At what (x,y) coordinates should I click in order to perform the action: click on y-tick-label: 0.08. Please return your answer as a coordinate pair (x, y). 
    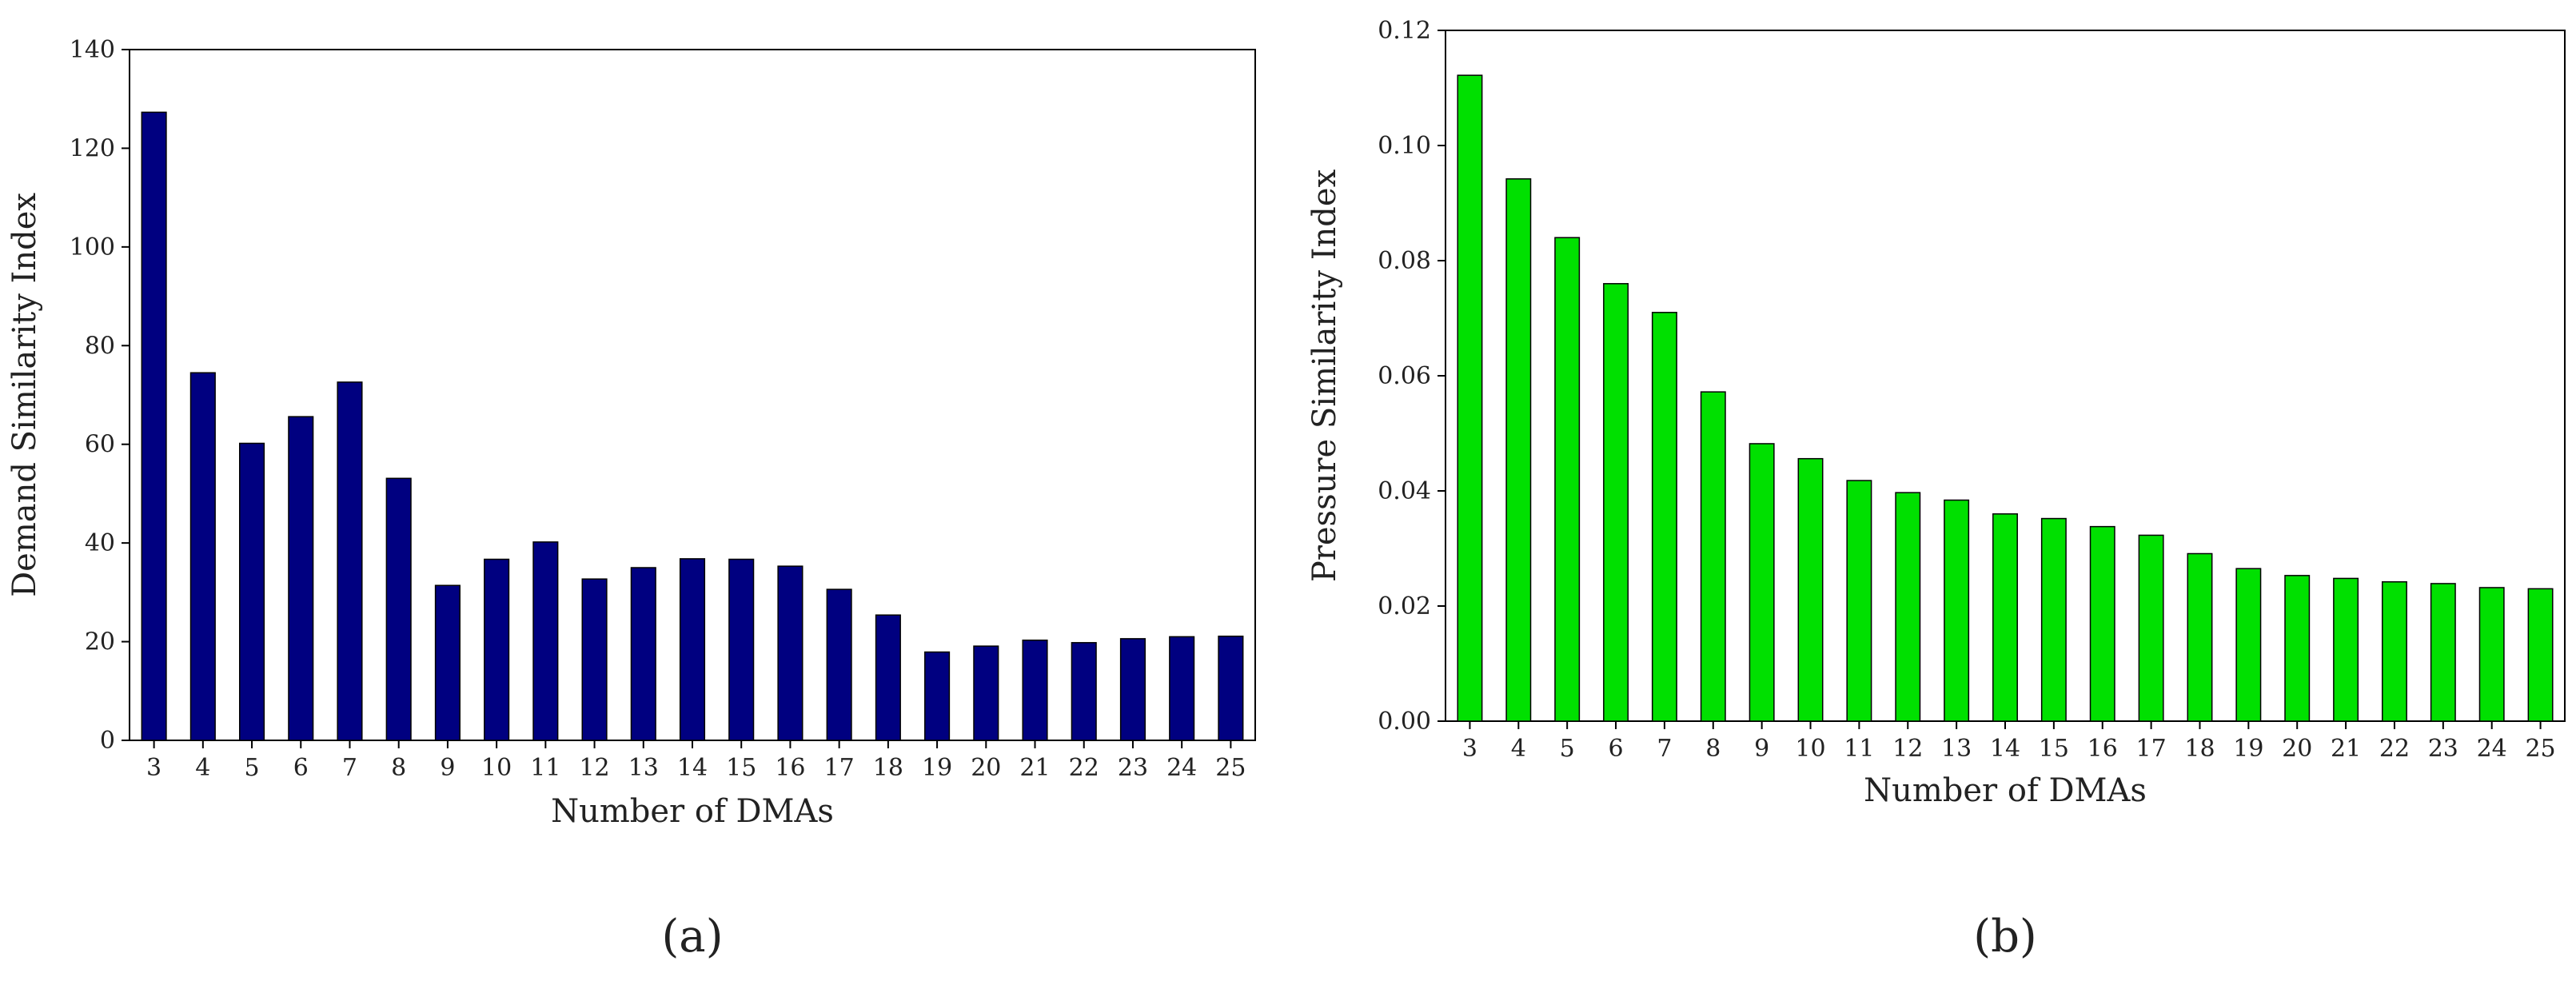
    Looking at the image, I should click on (1404, 261).